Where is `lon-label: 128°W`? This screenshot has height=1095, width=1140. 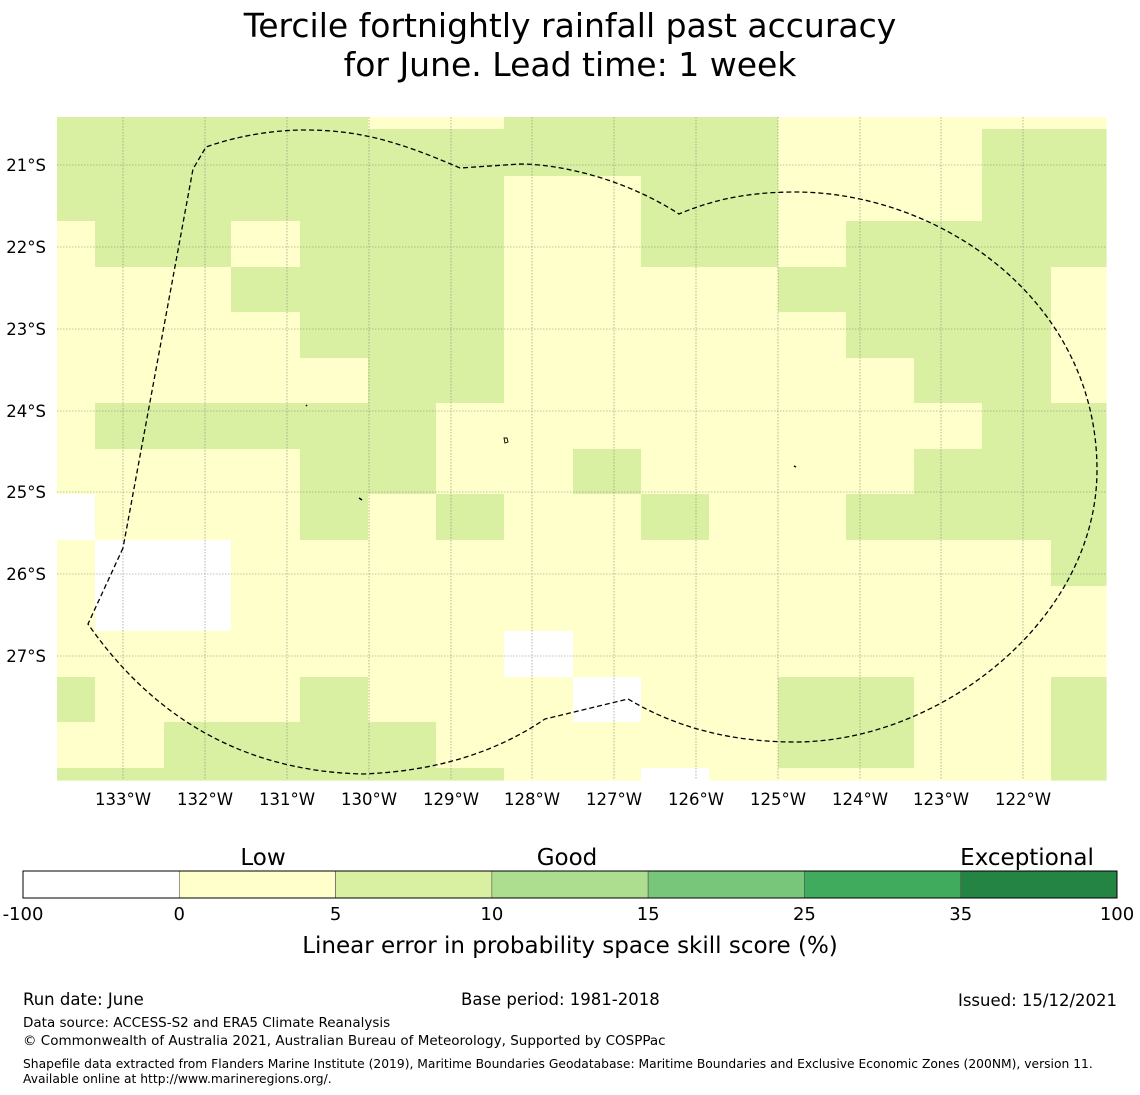 lon-label: 128°W is located at coordinates (532, 799).